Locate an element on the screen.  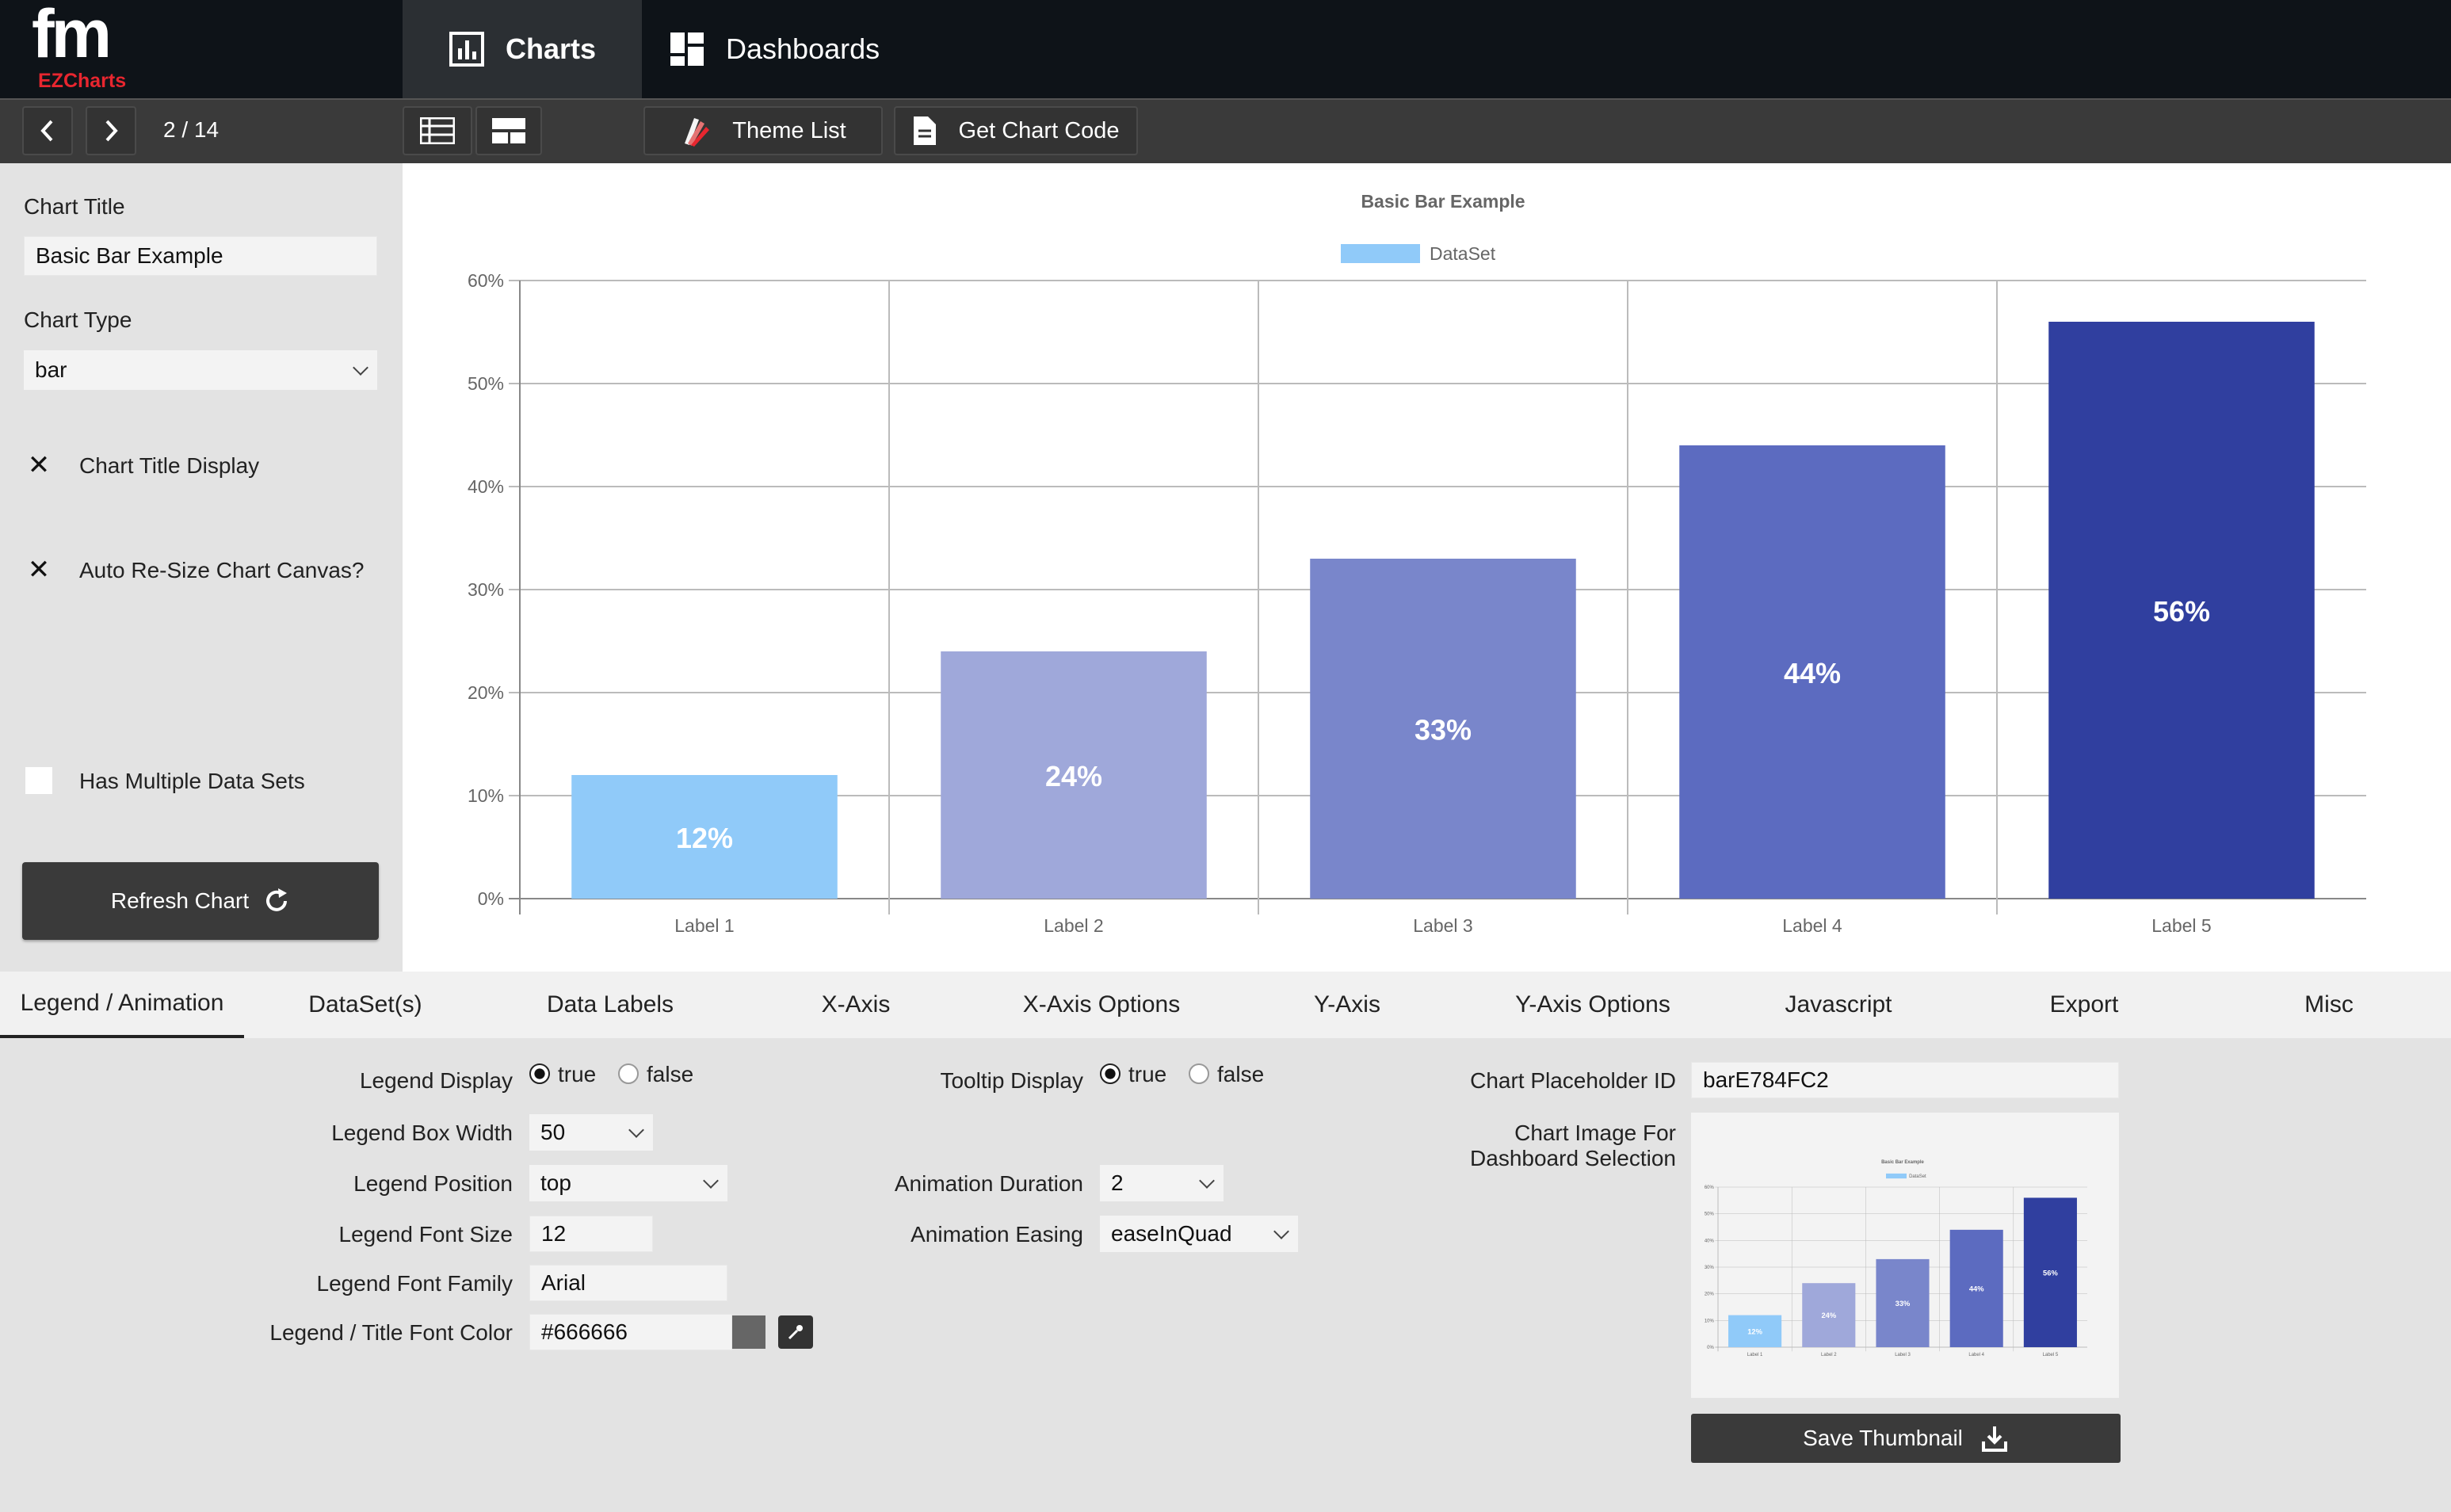
theme-list-button: Theme List is located at coordinates (763, 130).